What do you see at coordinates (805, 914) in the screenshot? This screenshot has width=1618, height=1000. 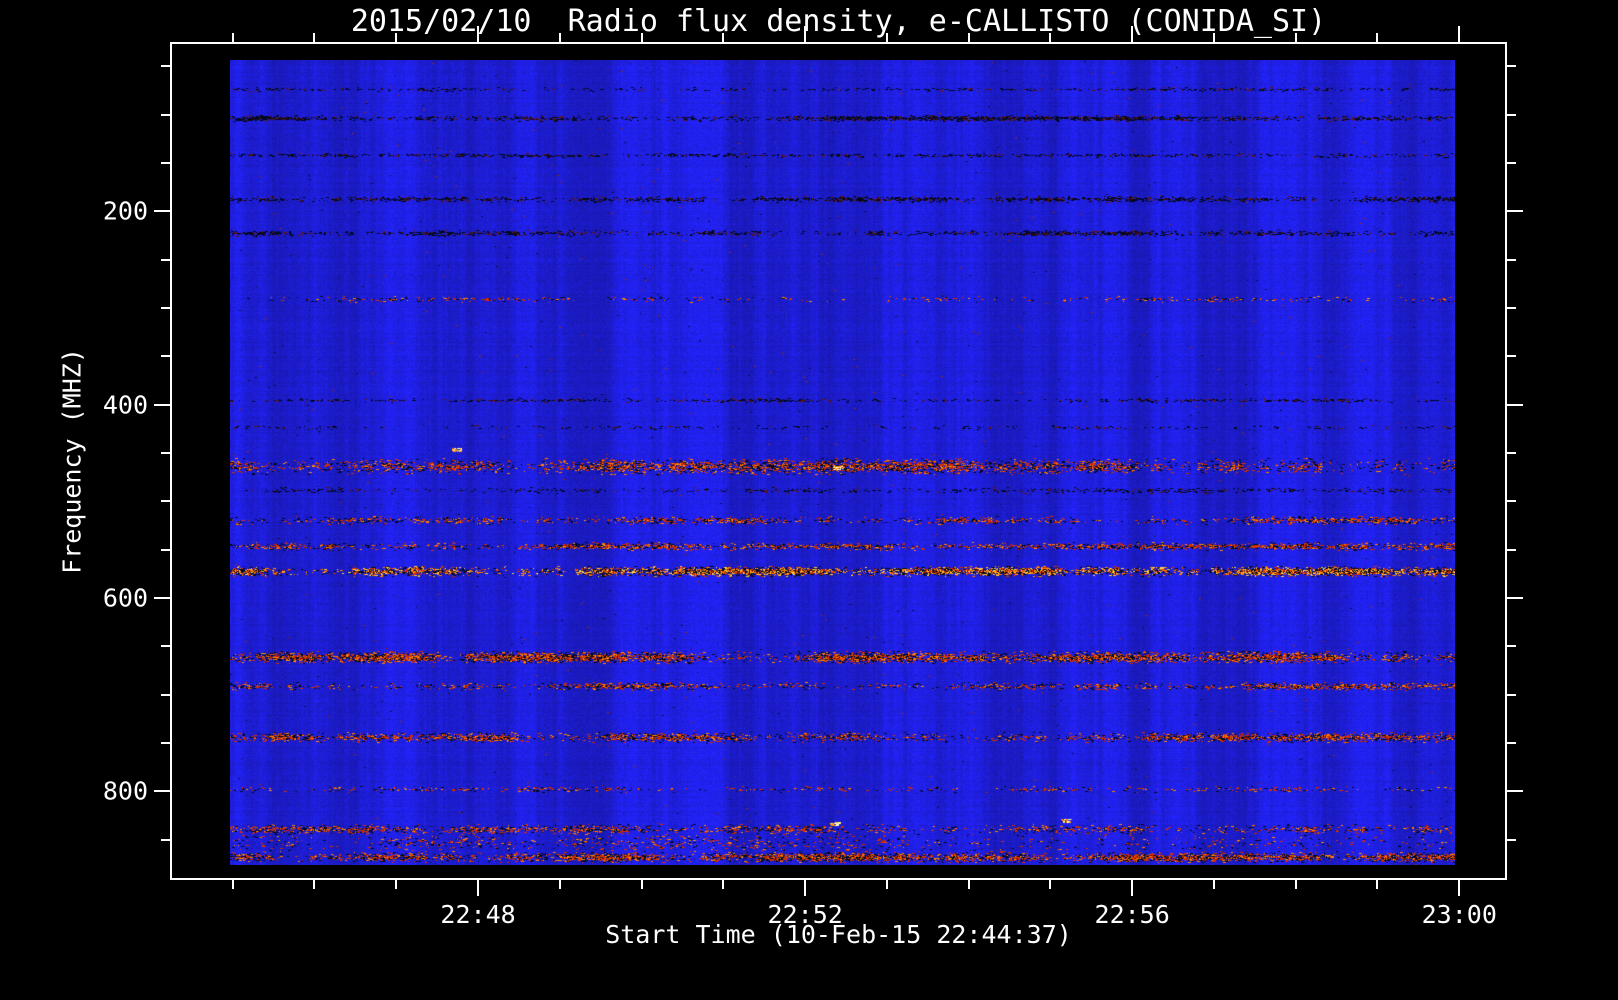 I see `x-tick-label: 22:52` at bounding box center [805, 914].